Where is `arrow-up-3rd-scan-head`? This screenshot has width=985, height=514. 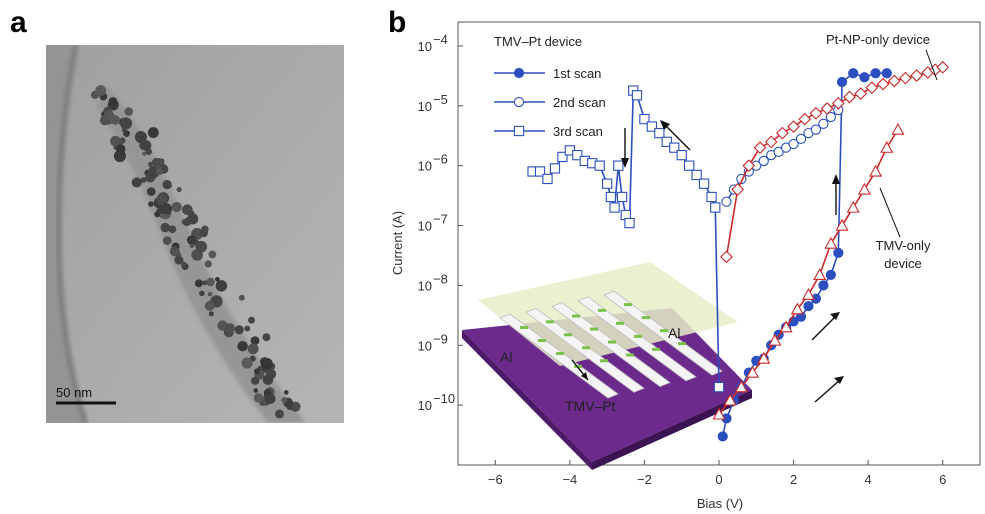
arrow-up-3rd-scan-head is located at coordinates (665, 125).